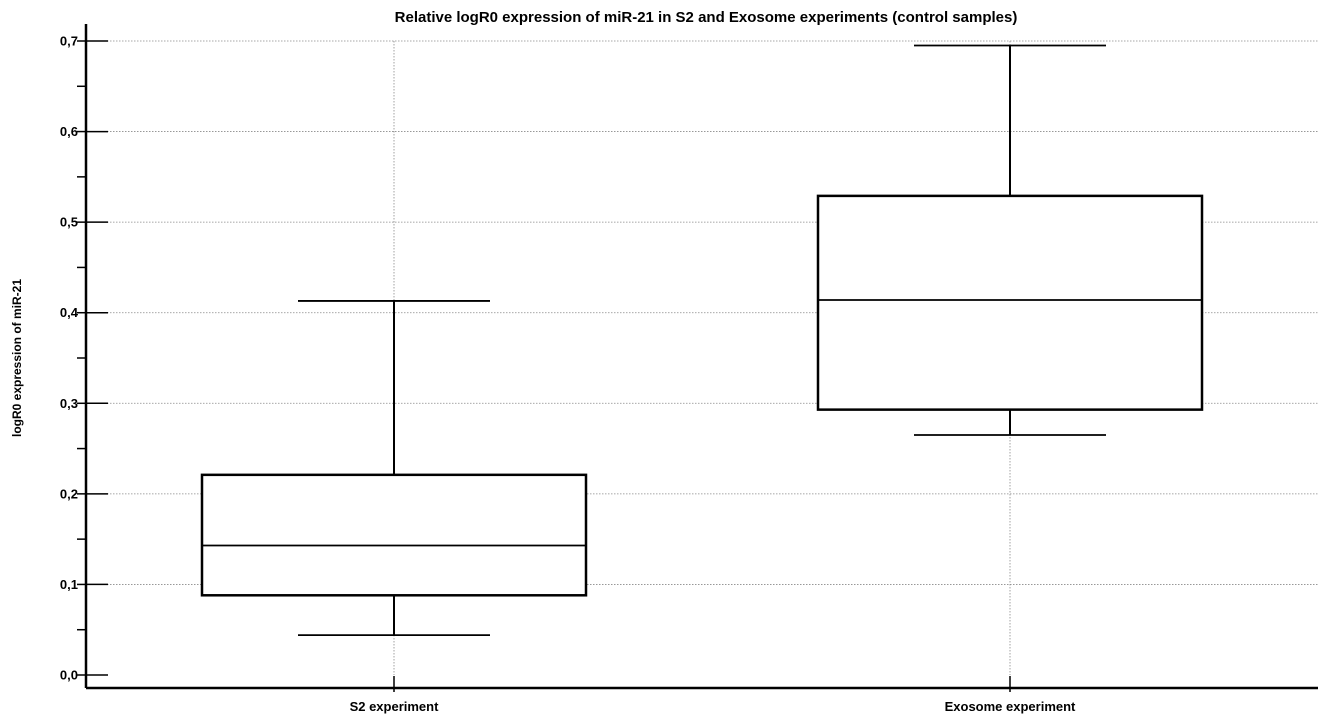  Describe the element at coordinates (69, 493) in the screenshot. I see `y-tick-label: 0,2` at that location.